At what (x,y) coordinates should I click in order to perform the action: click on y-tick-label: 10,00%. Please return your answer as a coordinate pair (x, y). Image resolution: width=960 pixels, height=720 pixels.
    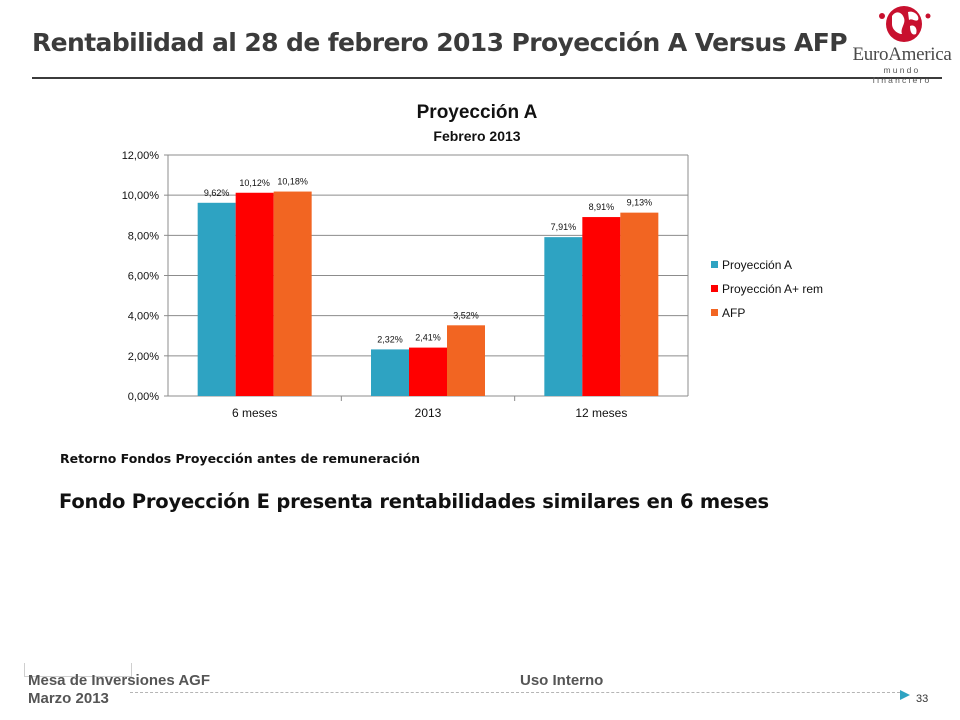
    Looking at the image, I should click on (141, 196).